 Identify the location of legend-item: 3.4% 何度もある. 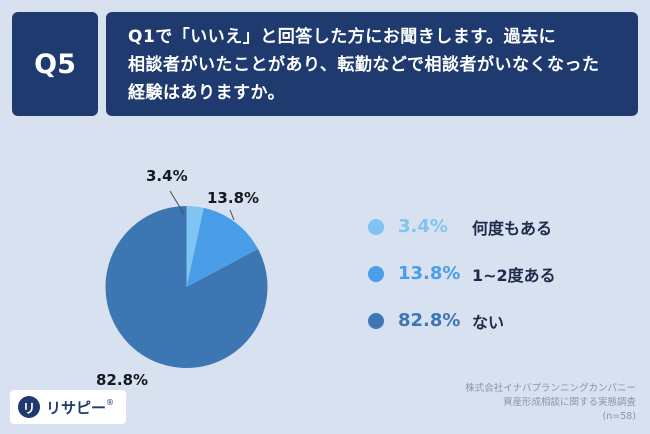
(462, 226).